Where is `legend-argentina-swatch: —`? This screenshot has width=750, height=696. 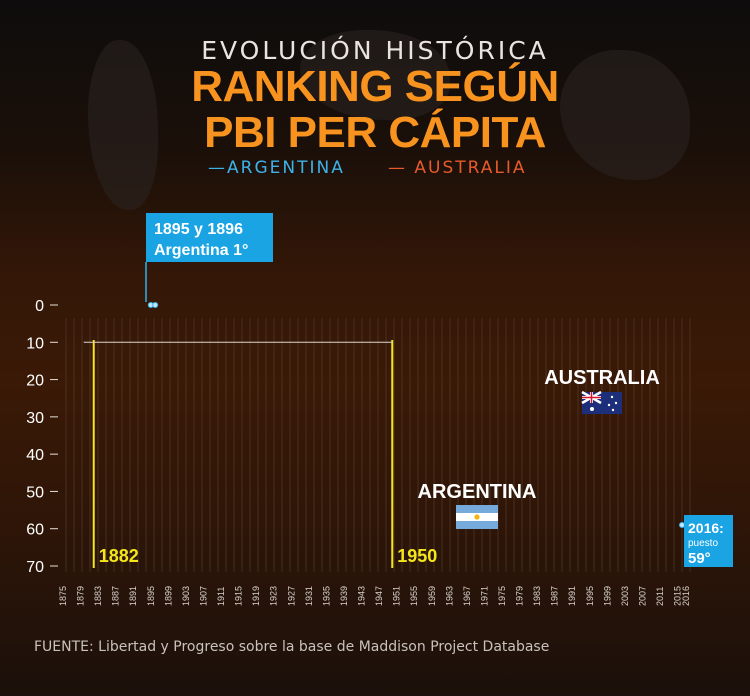 legend-argentina-swatch: — is located at coordinates (217, 168).